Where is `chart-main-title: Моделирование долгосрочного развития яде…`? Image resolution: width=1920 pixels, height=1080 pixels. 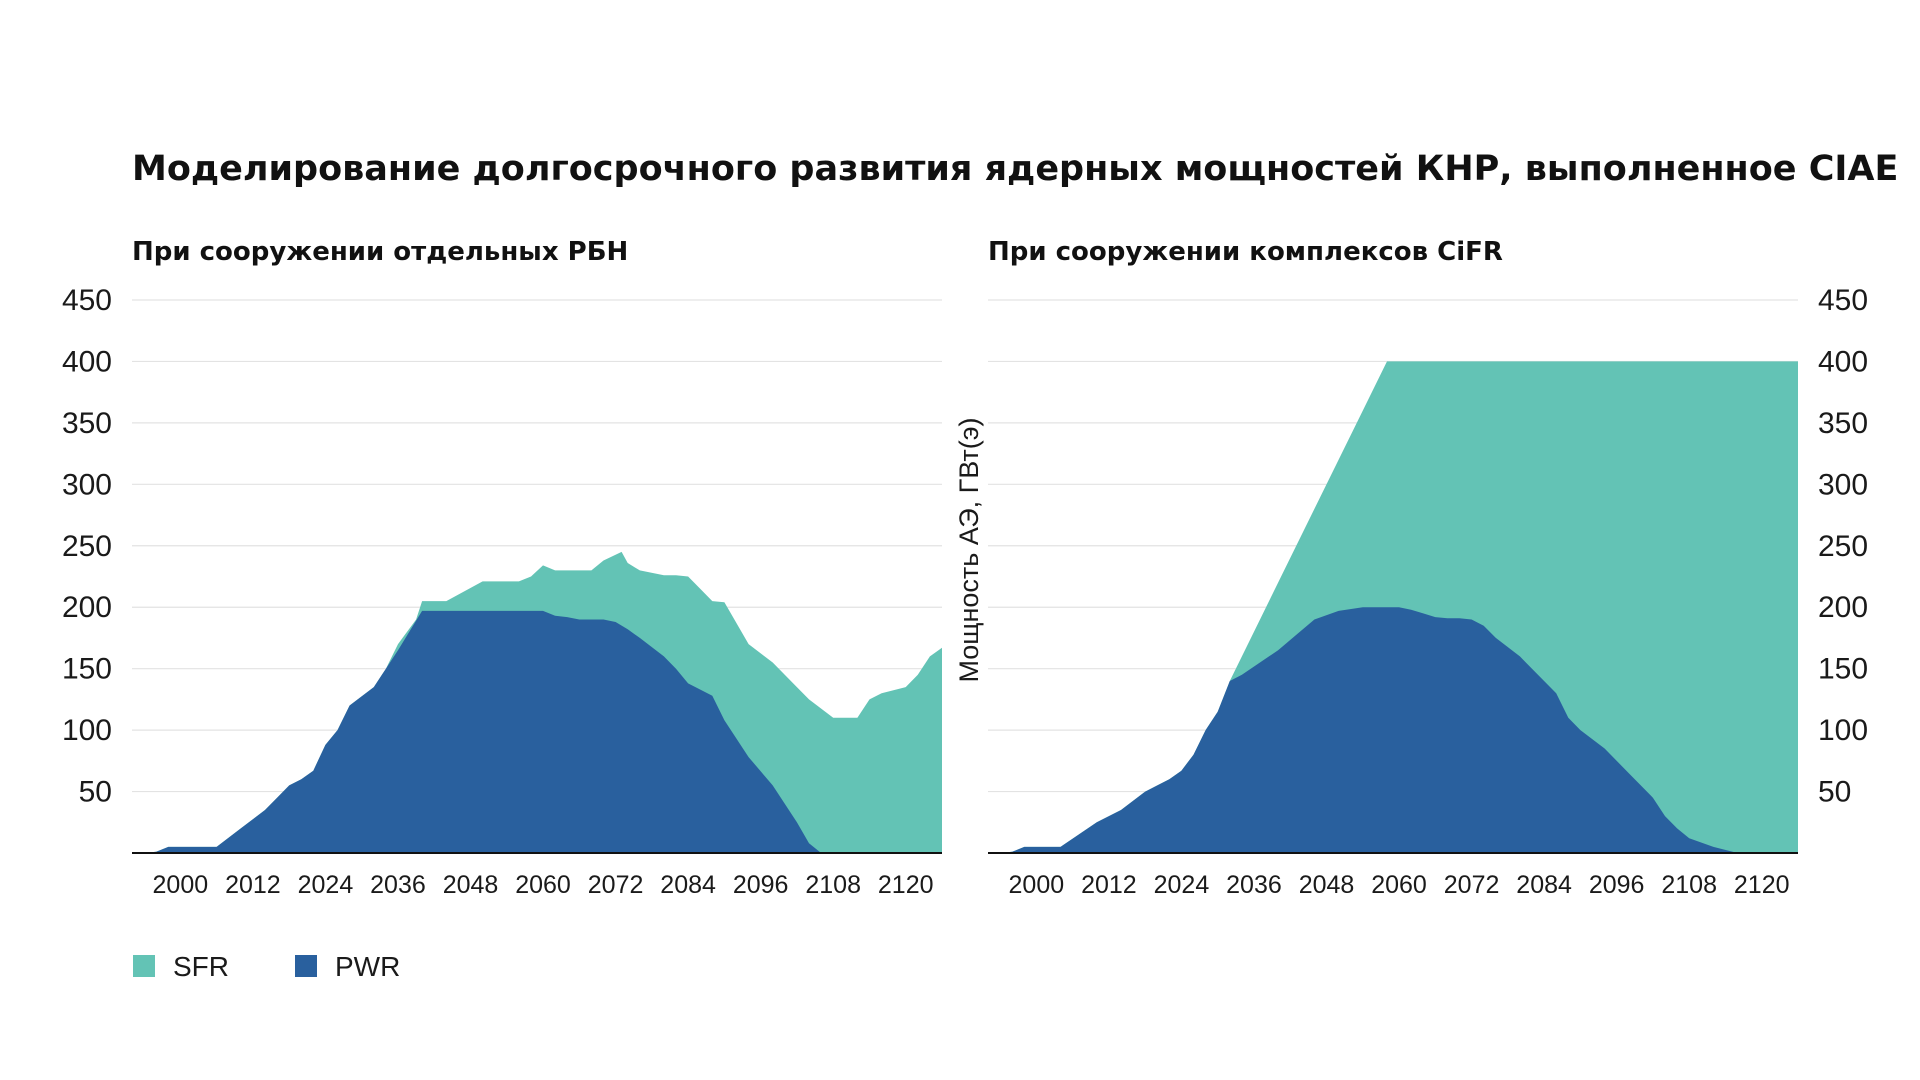
chart-main-title: Моделирование долгосрочного развития яде… is located at coordinates (1015, 169).